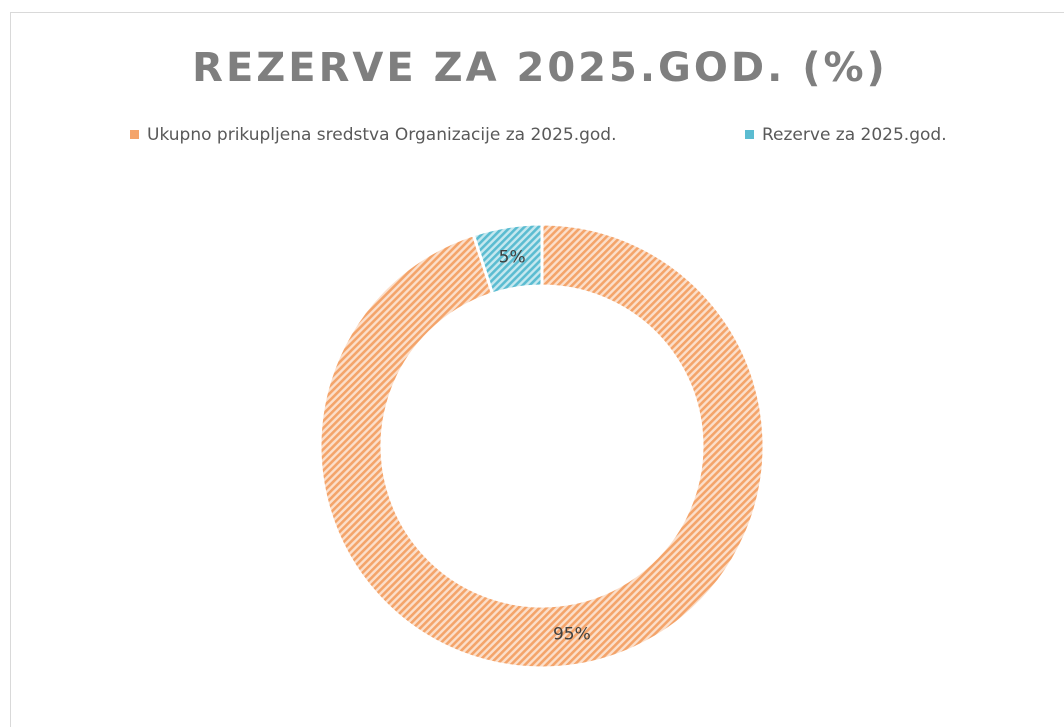 This screenshot has height=727, width=1064. Describe the element at coordinates (512, 257) in the screenshot. I see `data-label: 5%` at that location.